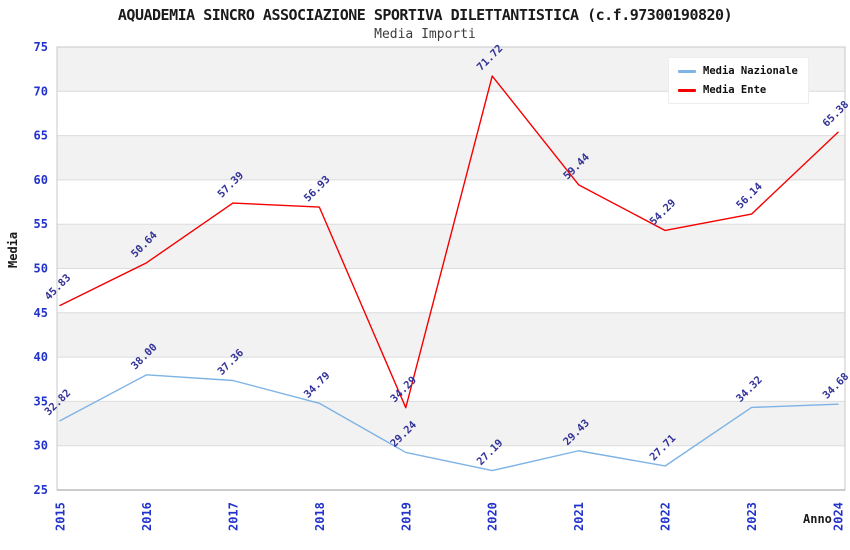 The height and width of the screenshot is (550, 850). Describe the element at coordinates (839, 516) in the screenshot. I see `x-tick-label: 2024` at that location.